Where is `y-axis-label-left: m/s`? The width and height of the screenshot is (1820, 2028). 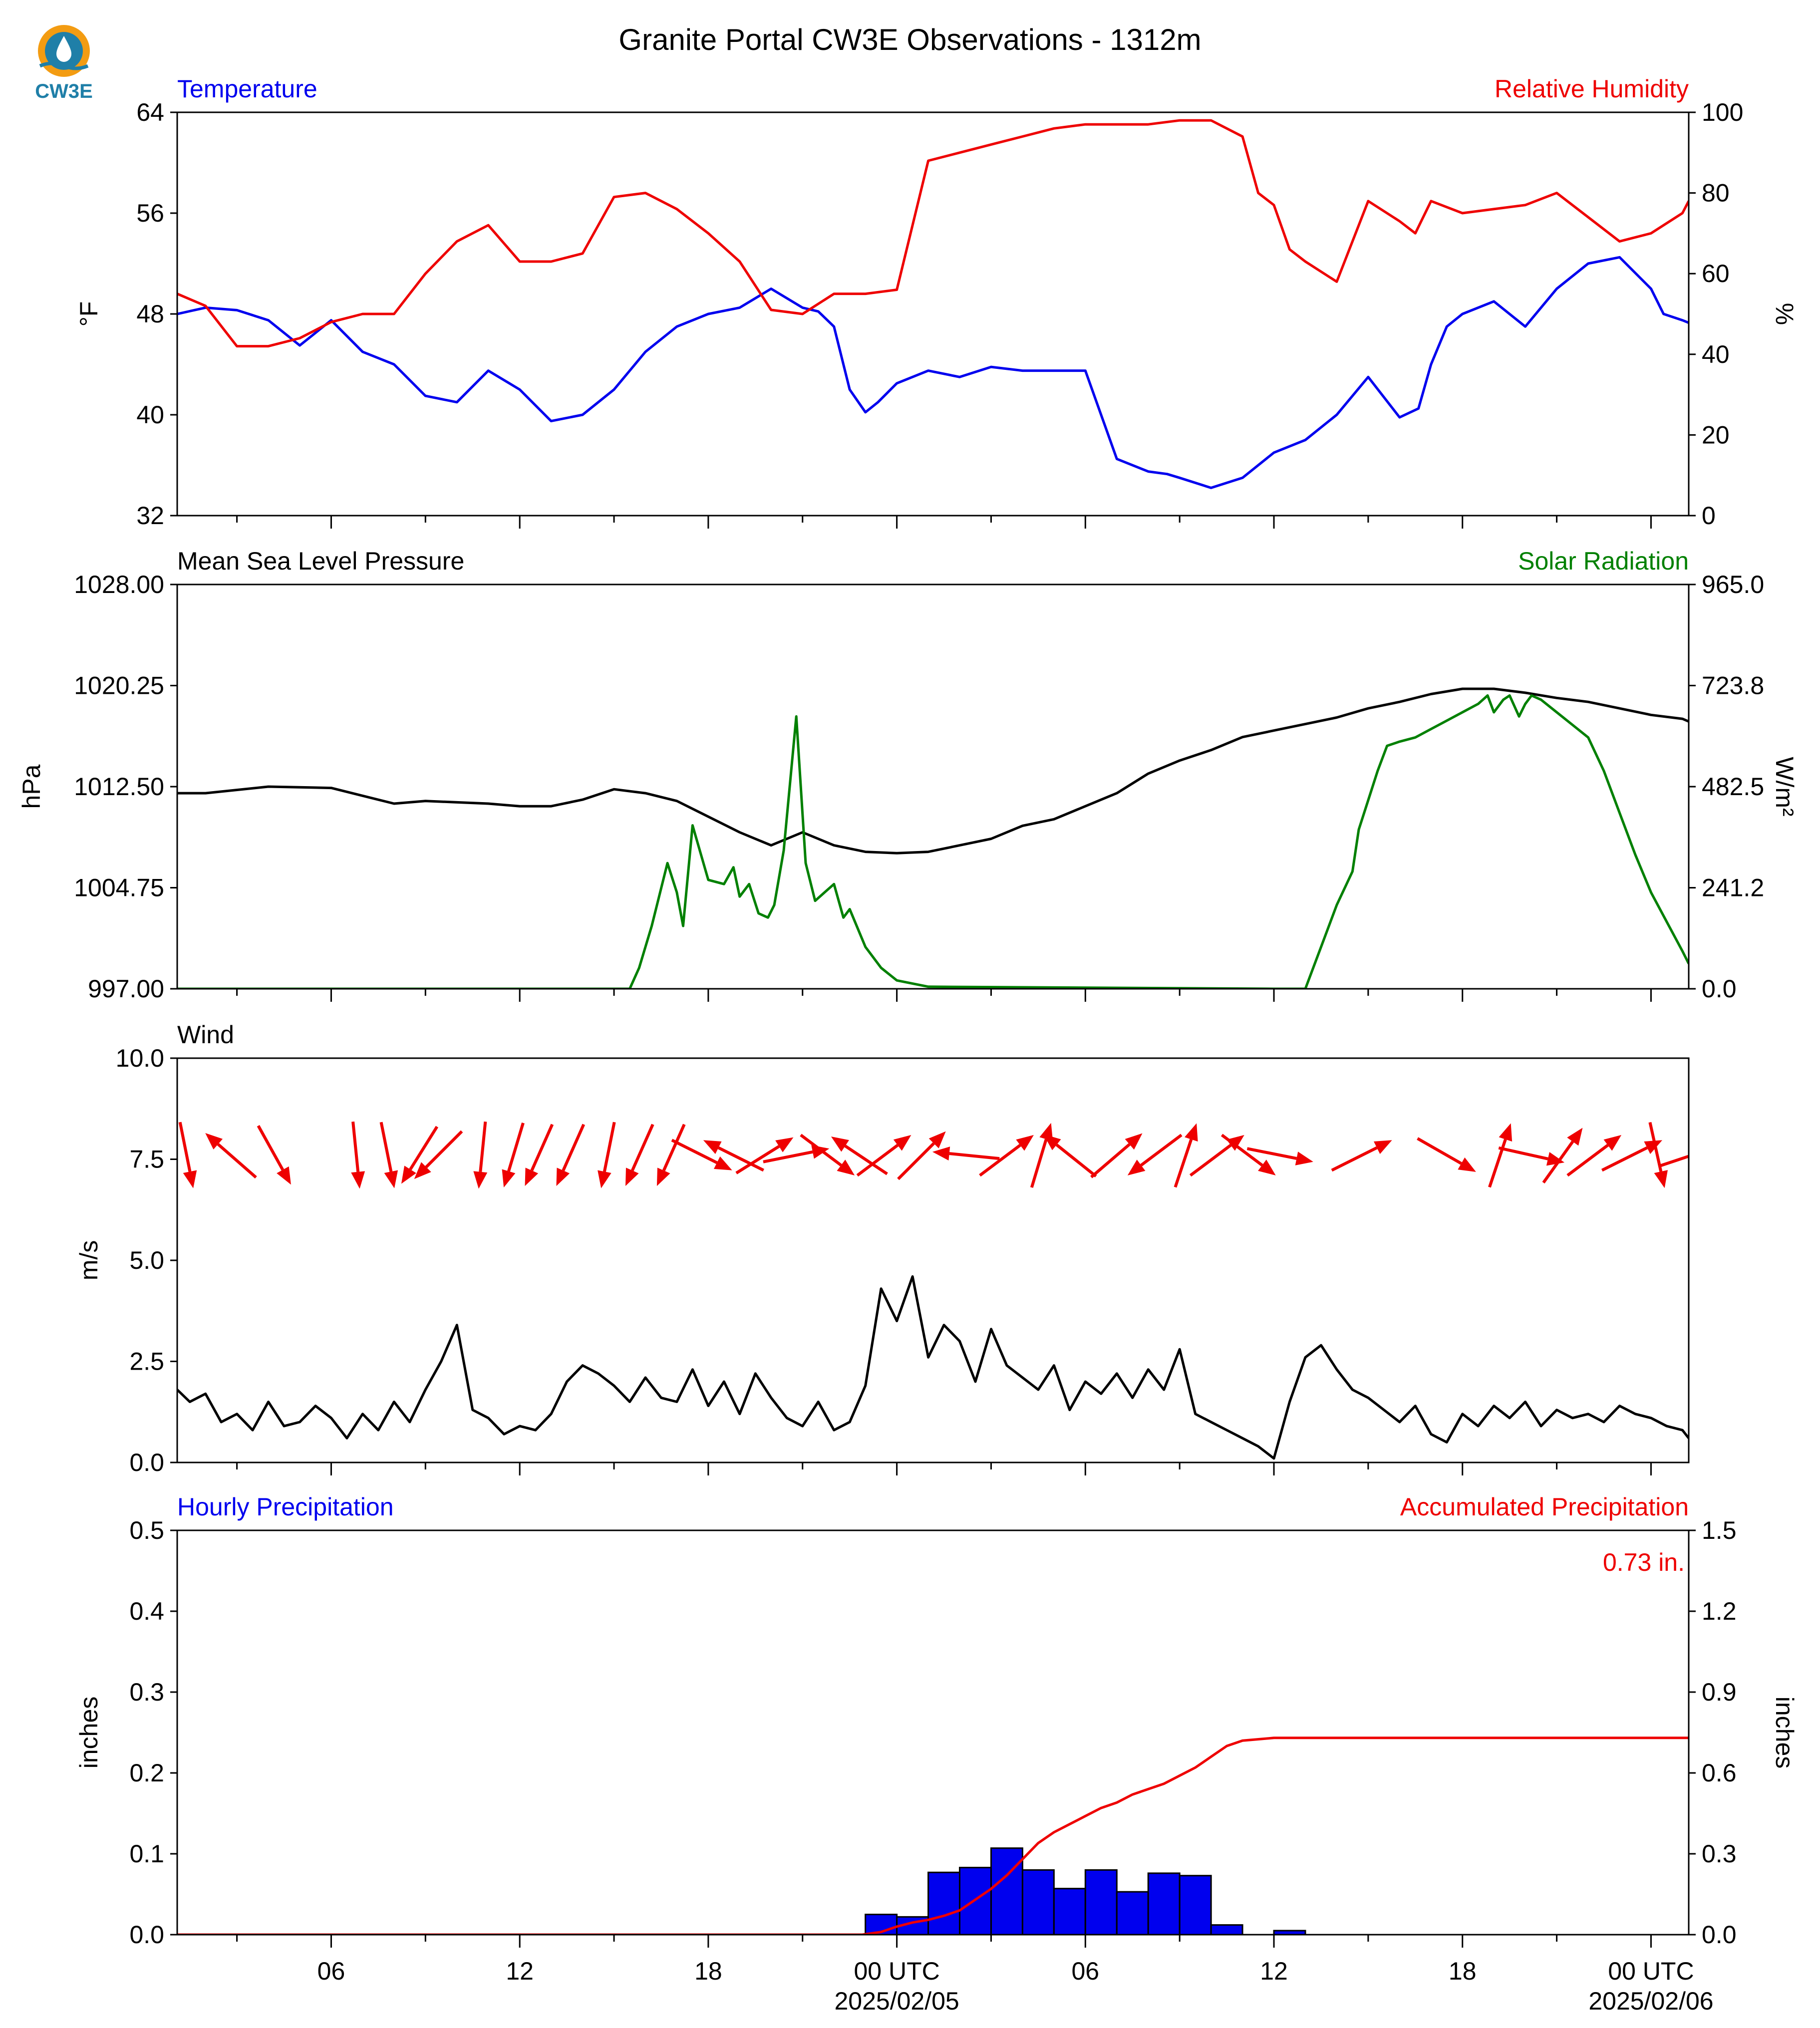 y-axis-label-left: m/s is located at coordinates (89, 1260).